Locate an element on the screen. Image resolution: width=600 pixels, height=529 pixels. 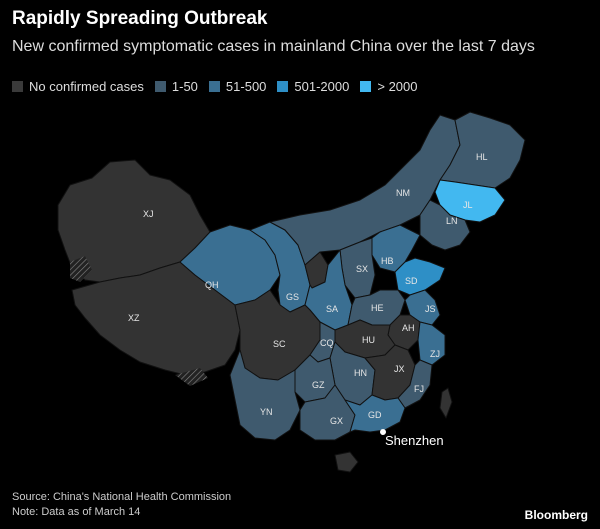
label-sc: SC is located at coordinates (279, 344).